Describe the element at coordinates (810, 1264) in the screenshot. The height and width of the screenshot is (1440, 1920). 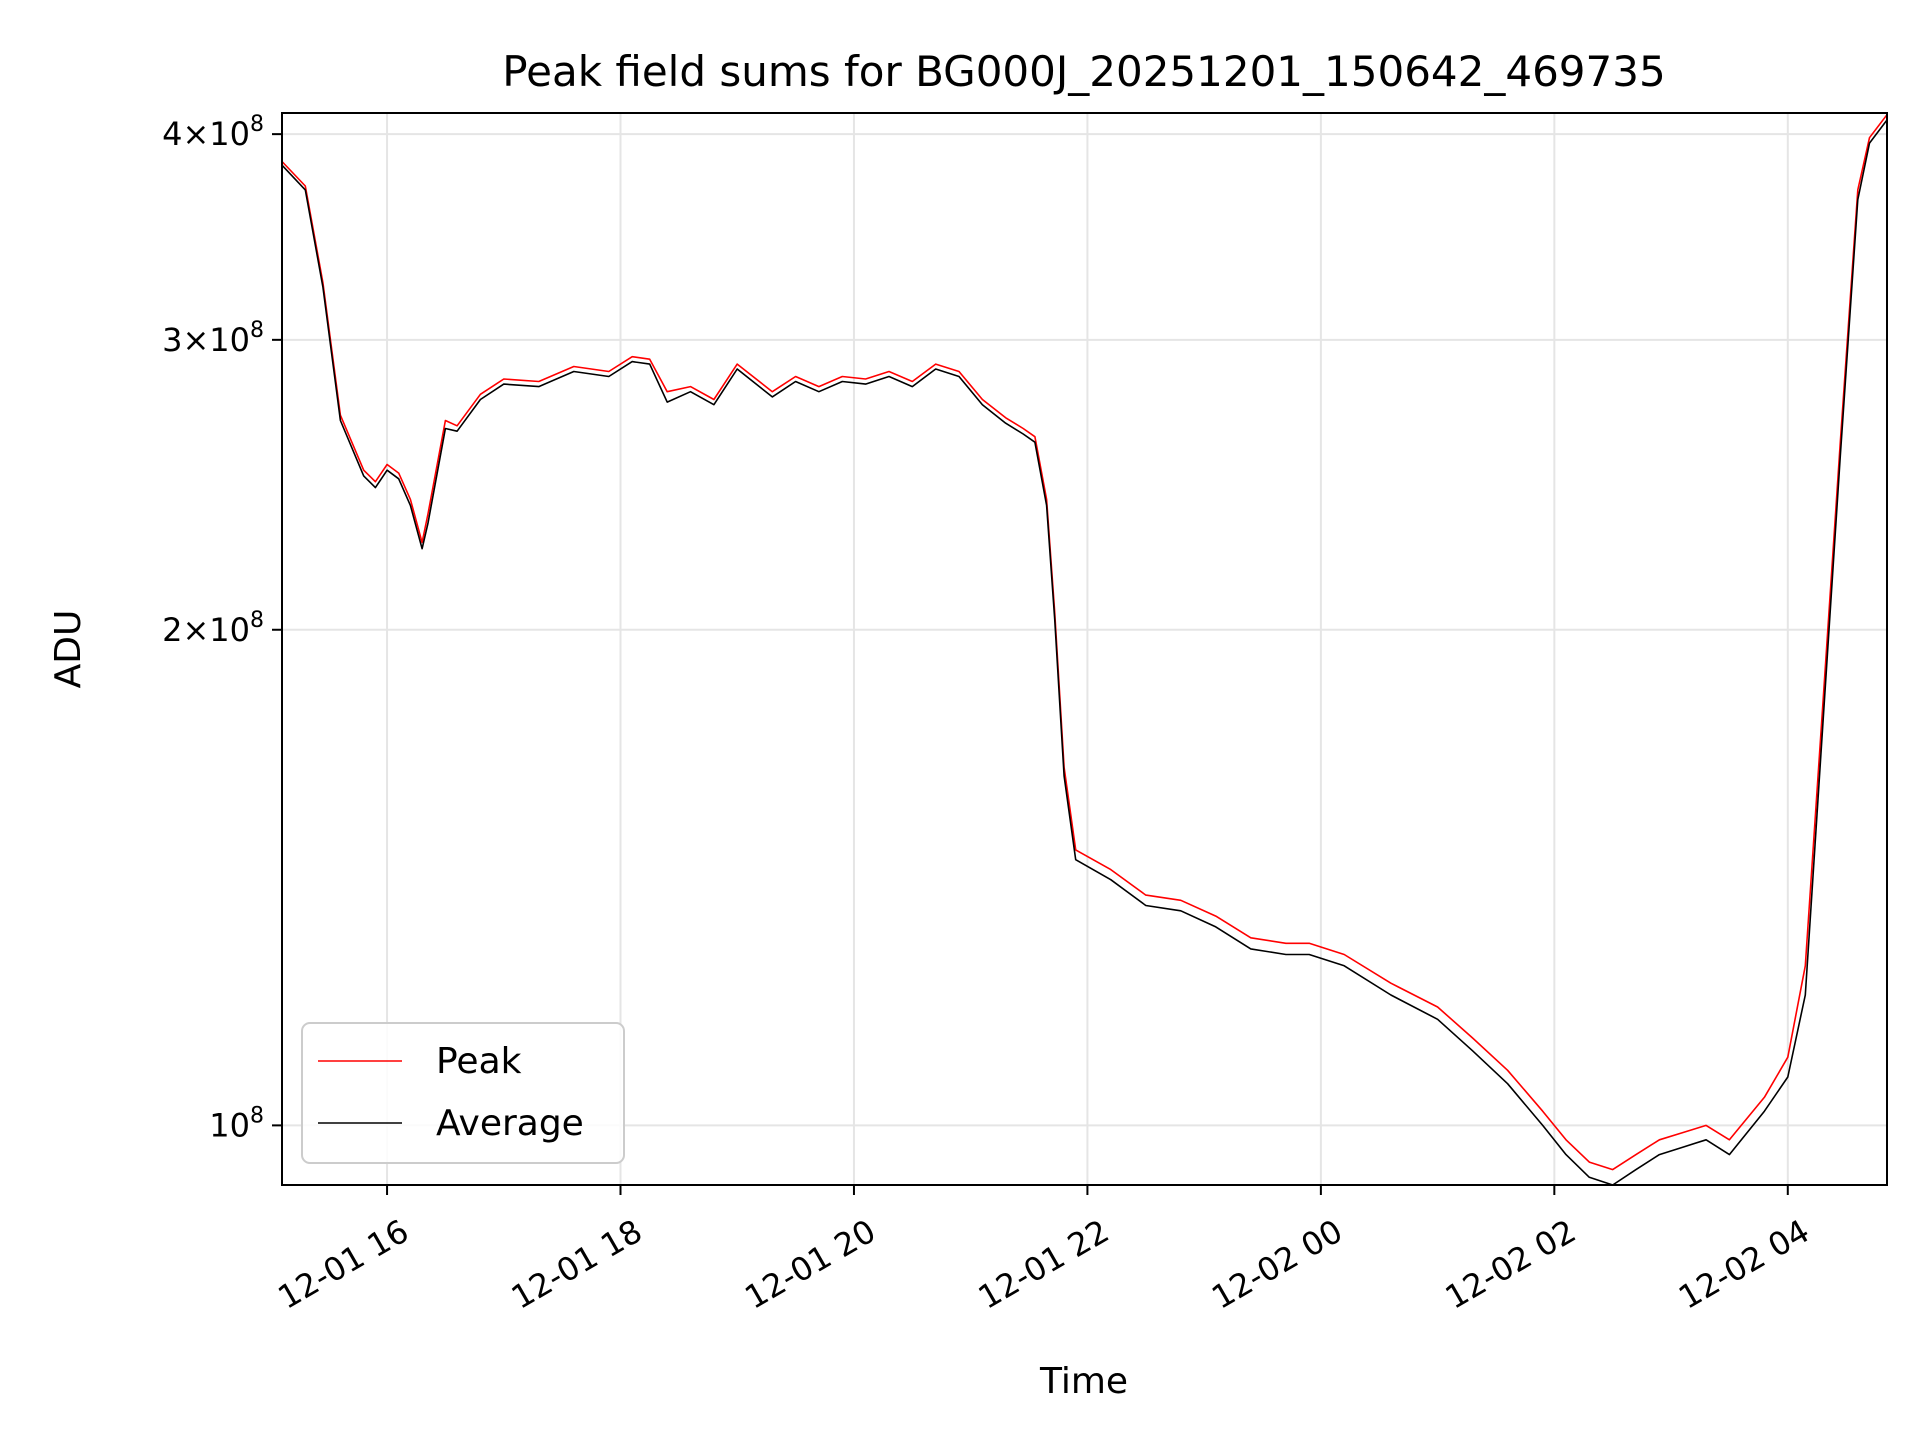
I see `x-tick-label: 12-01 20` at that location.